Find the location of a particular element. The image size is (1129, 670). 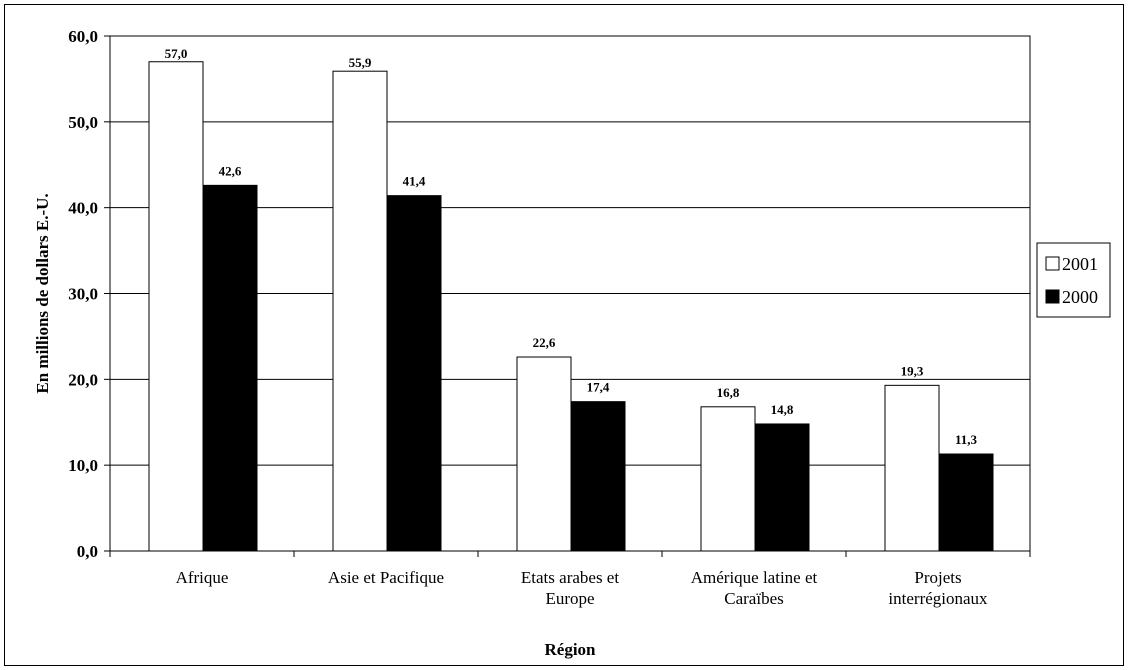

x-tick-label: Amérique latine et Caraïbes is located at coordinates (754, 588).